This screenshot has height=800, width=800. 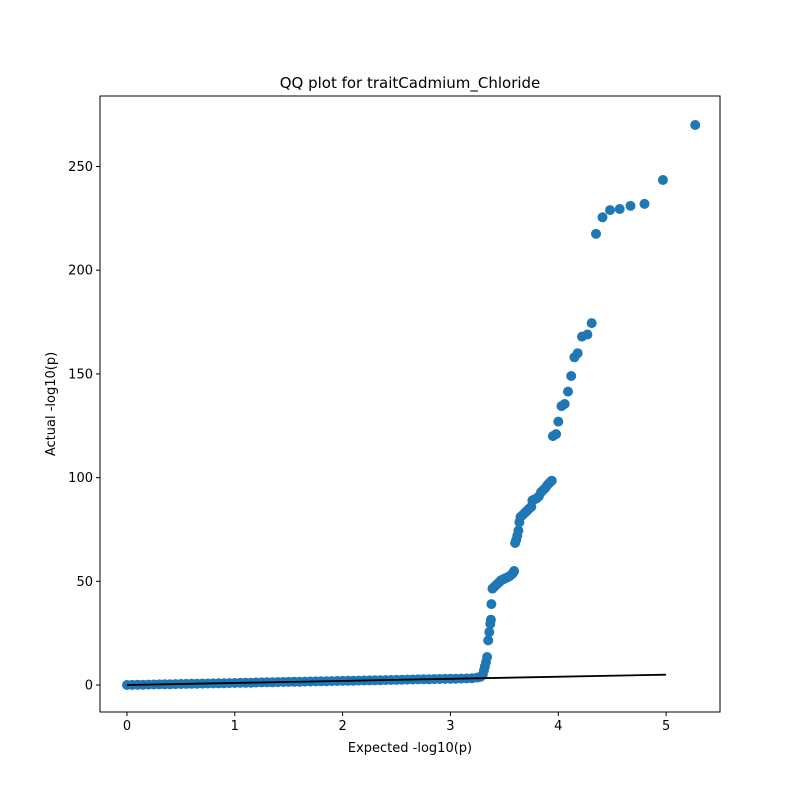 I want to click on y-tick-label: 200, so click(x=80, y=271).